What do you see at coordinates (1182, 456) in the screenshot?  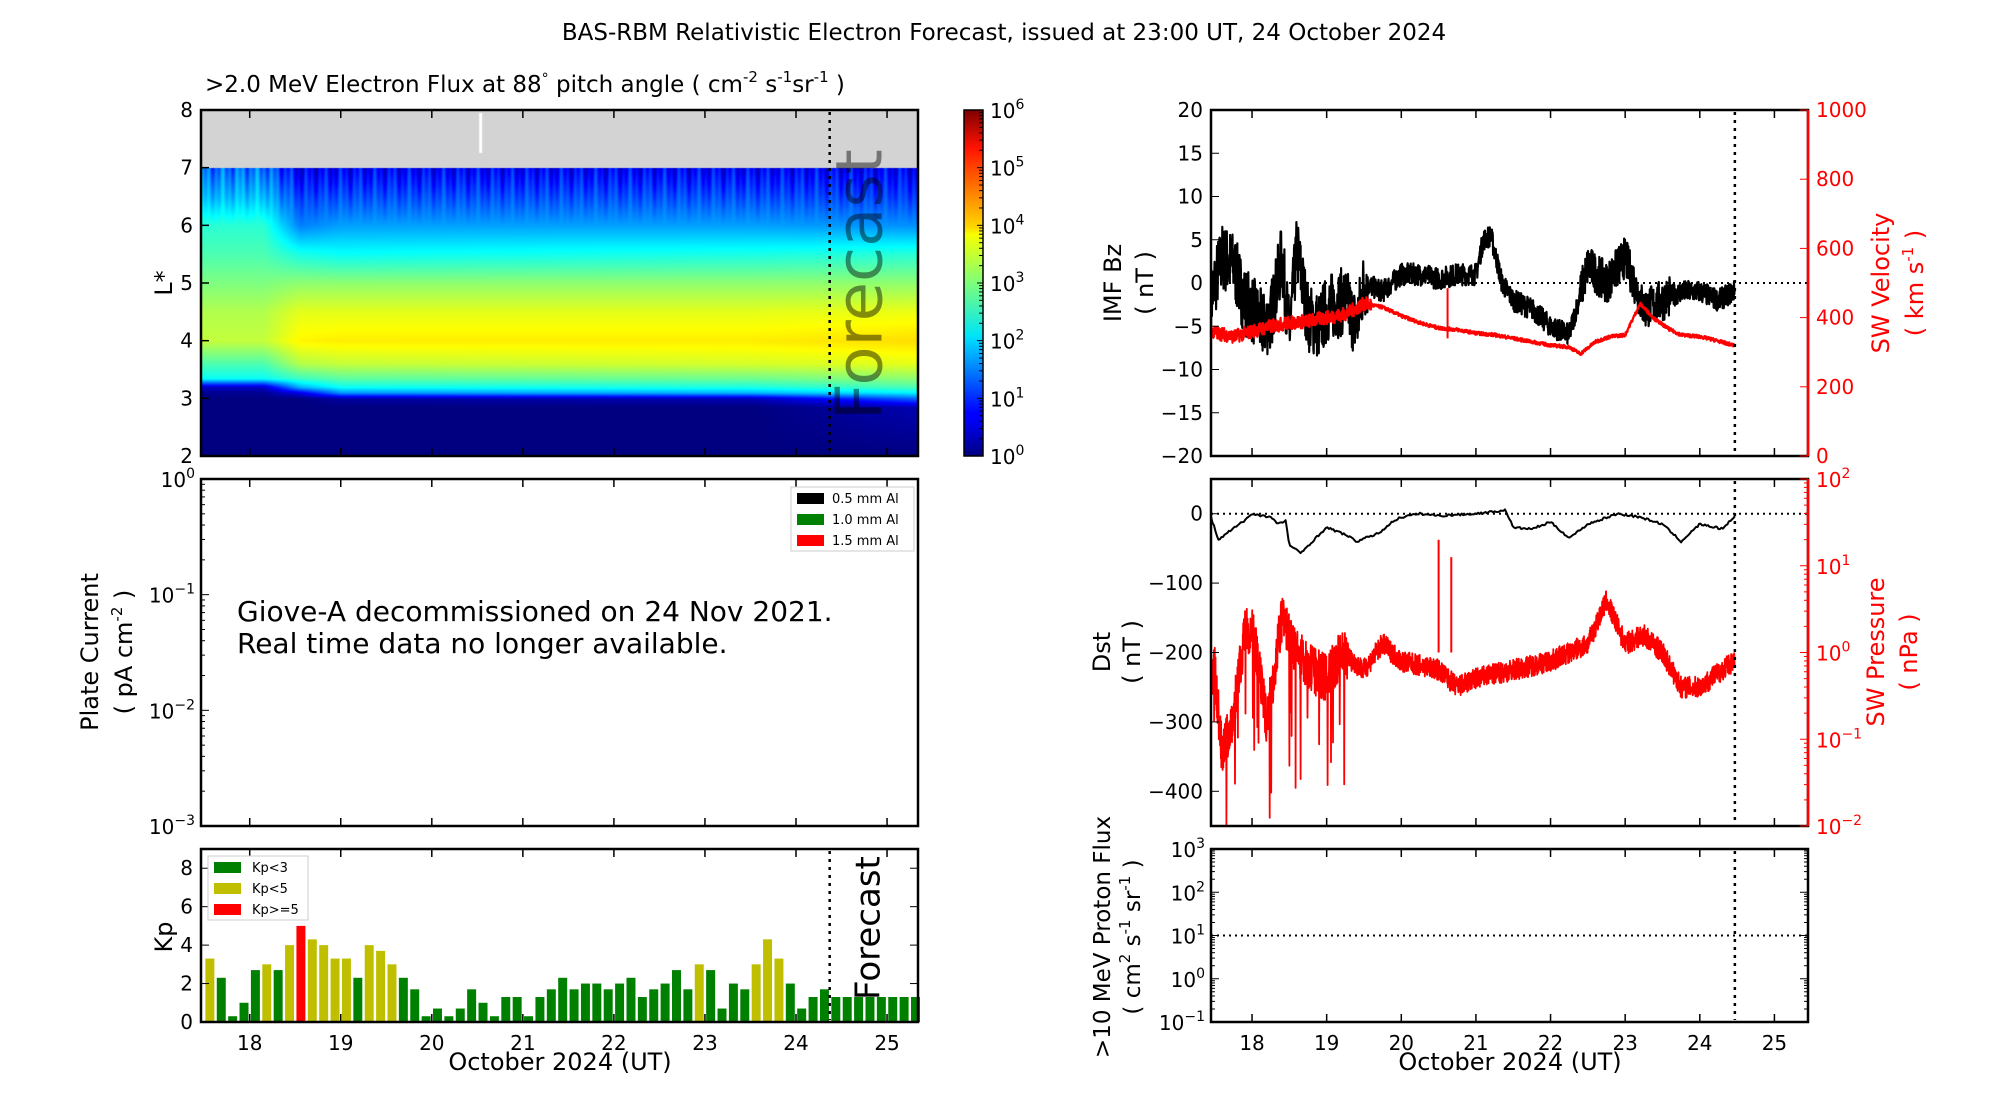 I see `y-tick-label: −20` at bounding box center [1182, 456].